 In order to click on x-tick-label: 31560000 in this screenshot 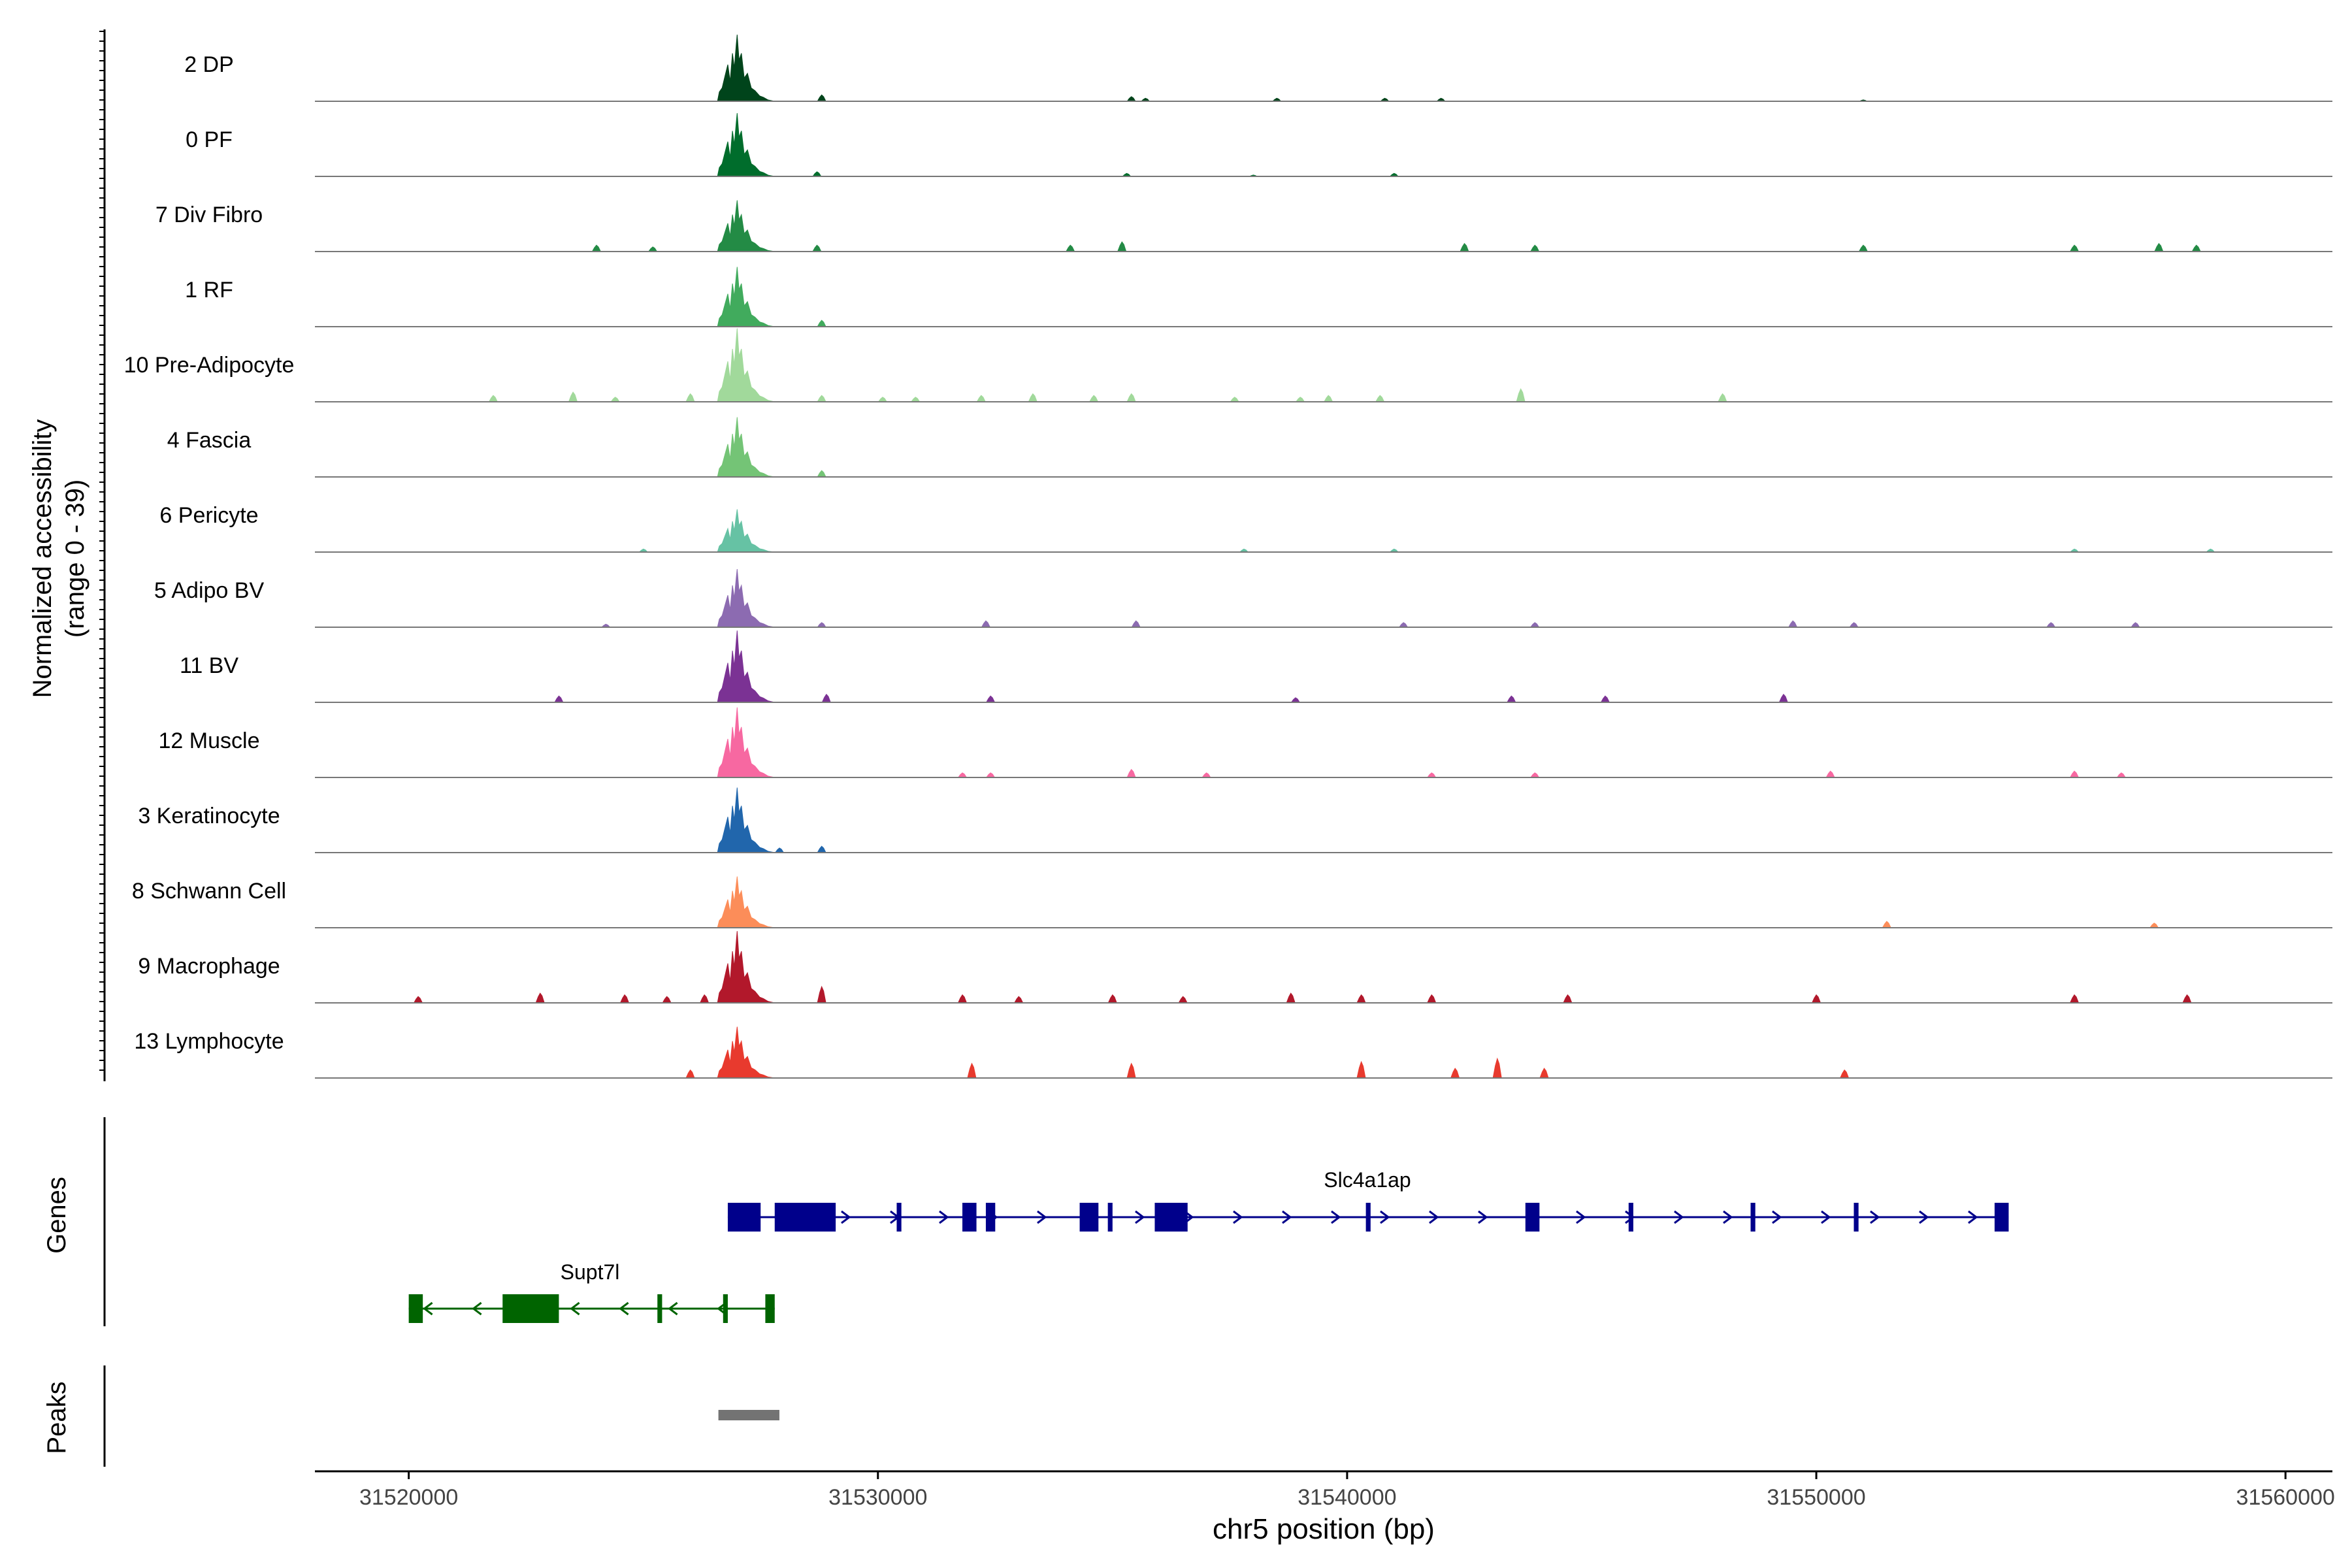, I will do `click(2285, 1497)`.